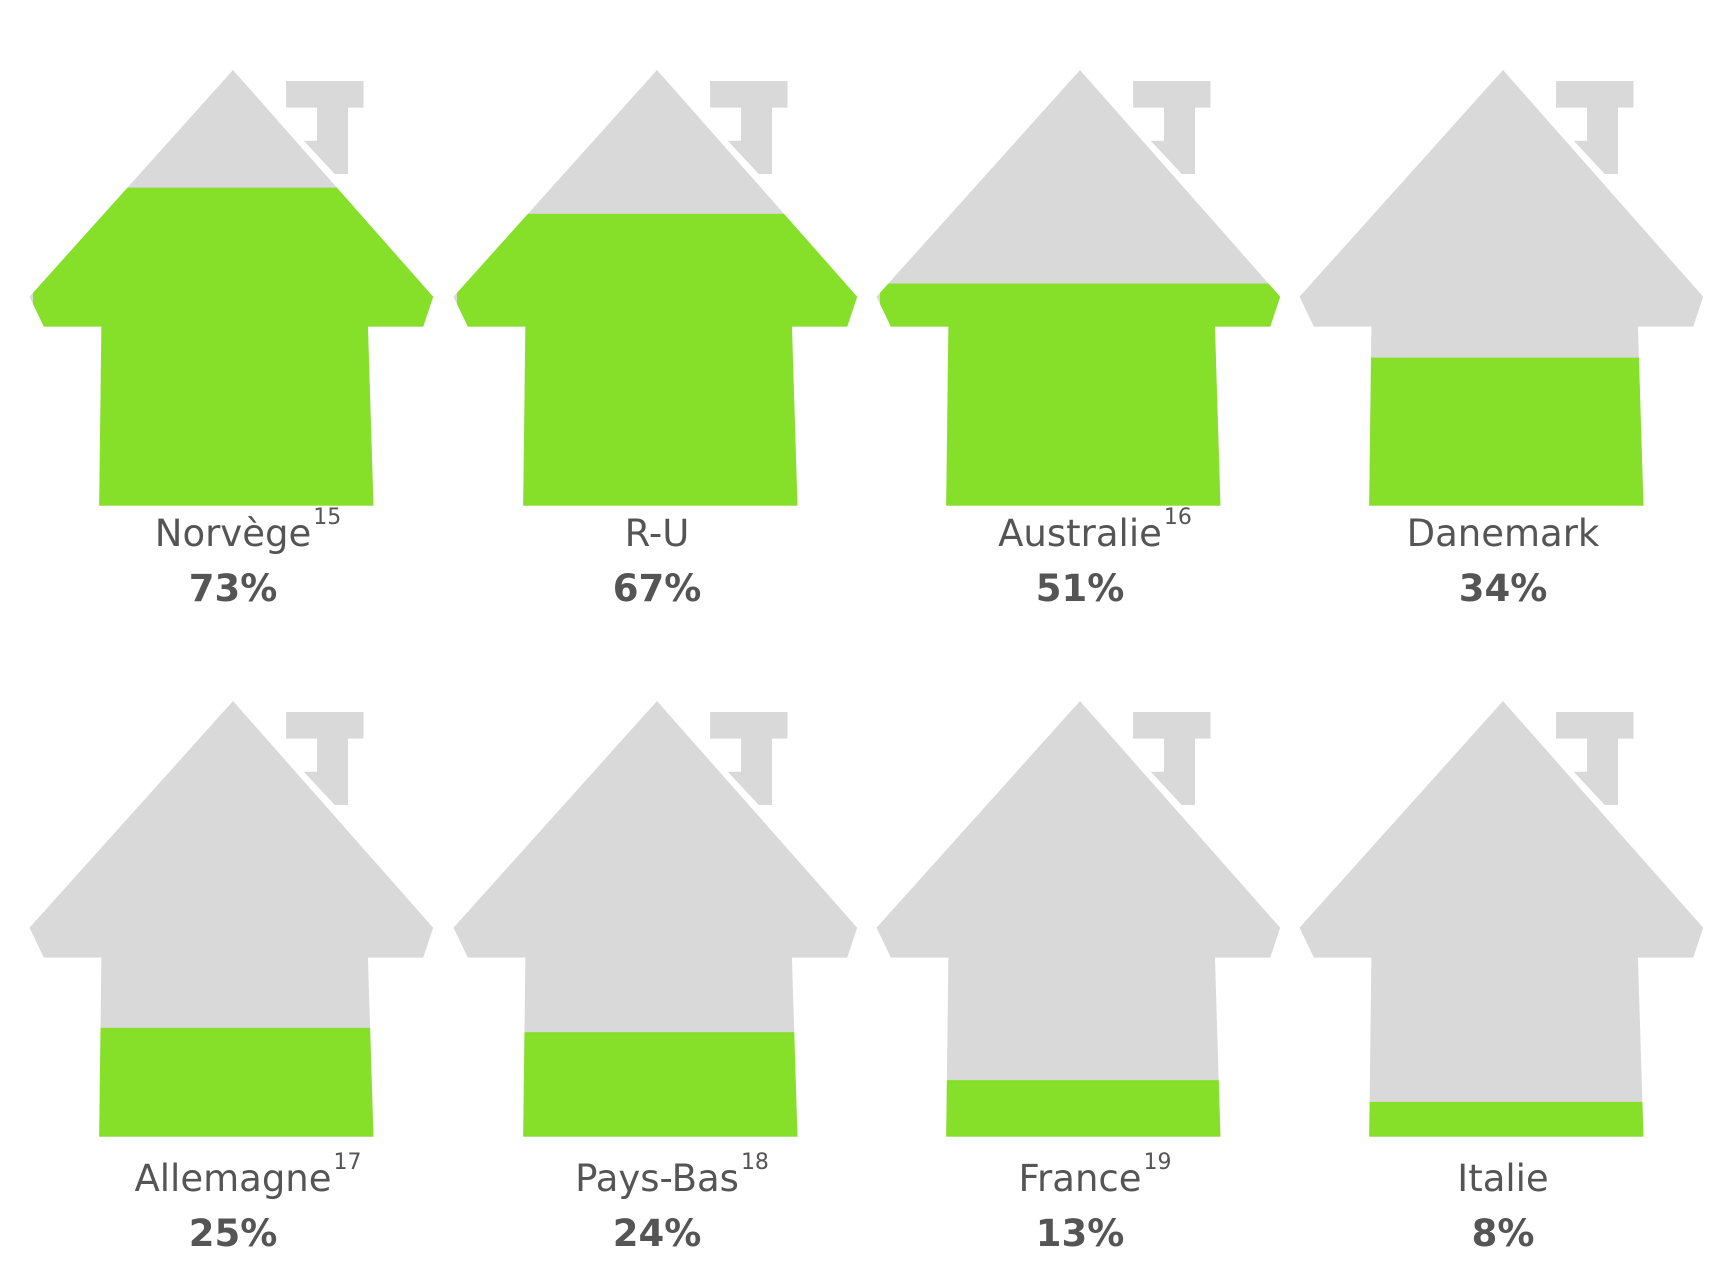 This screenshot has height=1281, width=1725. Describe the element at coordinates (232, 1178) in the screenshot. I see `country-label: Allemagne` at that location.